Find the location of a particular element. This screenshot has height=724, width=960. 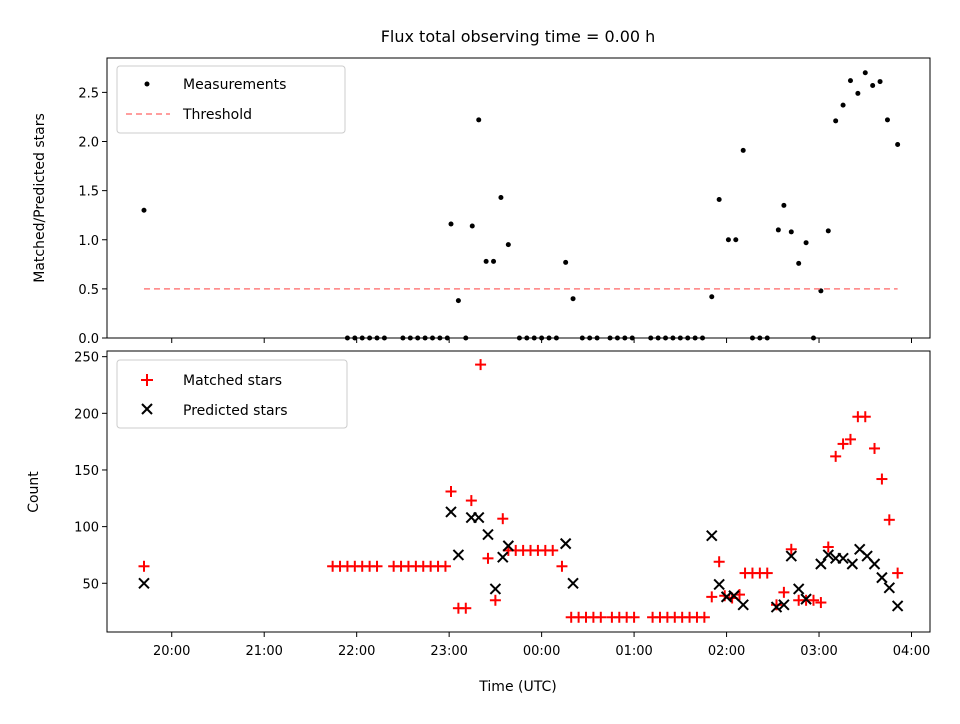

measurements-legend-label: Measurements is located at coordinates (234, 85).